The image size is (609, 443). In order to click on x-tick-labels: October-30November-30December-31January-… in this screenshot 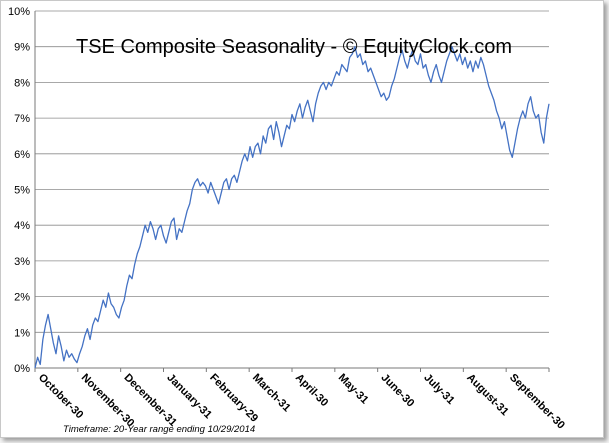, I will do `click(301, 402)`.